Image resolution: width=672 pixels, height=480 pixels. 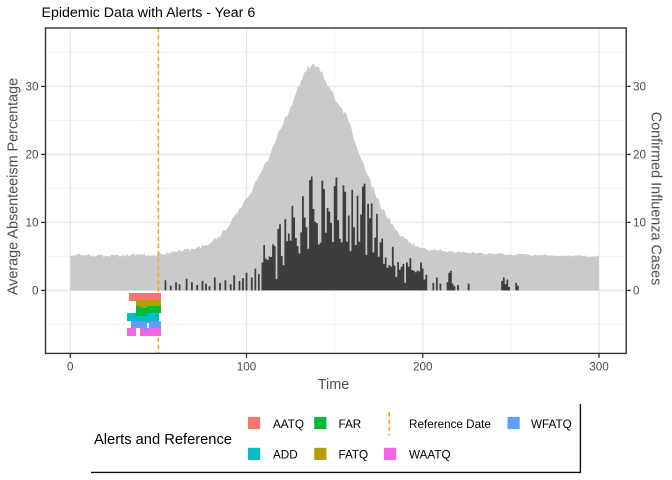 What do you see at coordinates (551, 424) in the screenshot?
I see `svg-text: WFATQ` at bounding box center [551, 424].